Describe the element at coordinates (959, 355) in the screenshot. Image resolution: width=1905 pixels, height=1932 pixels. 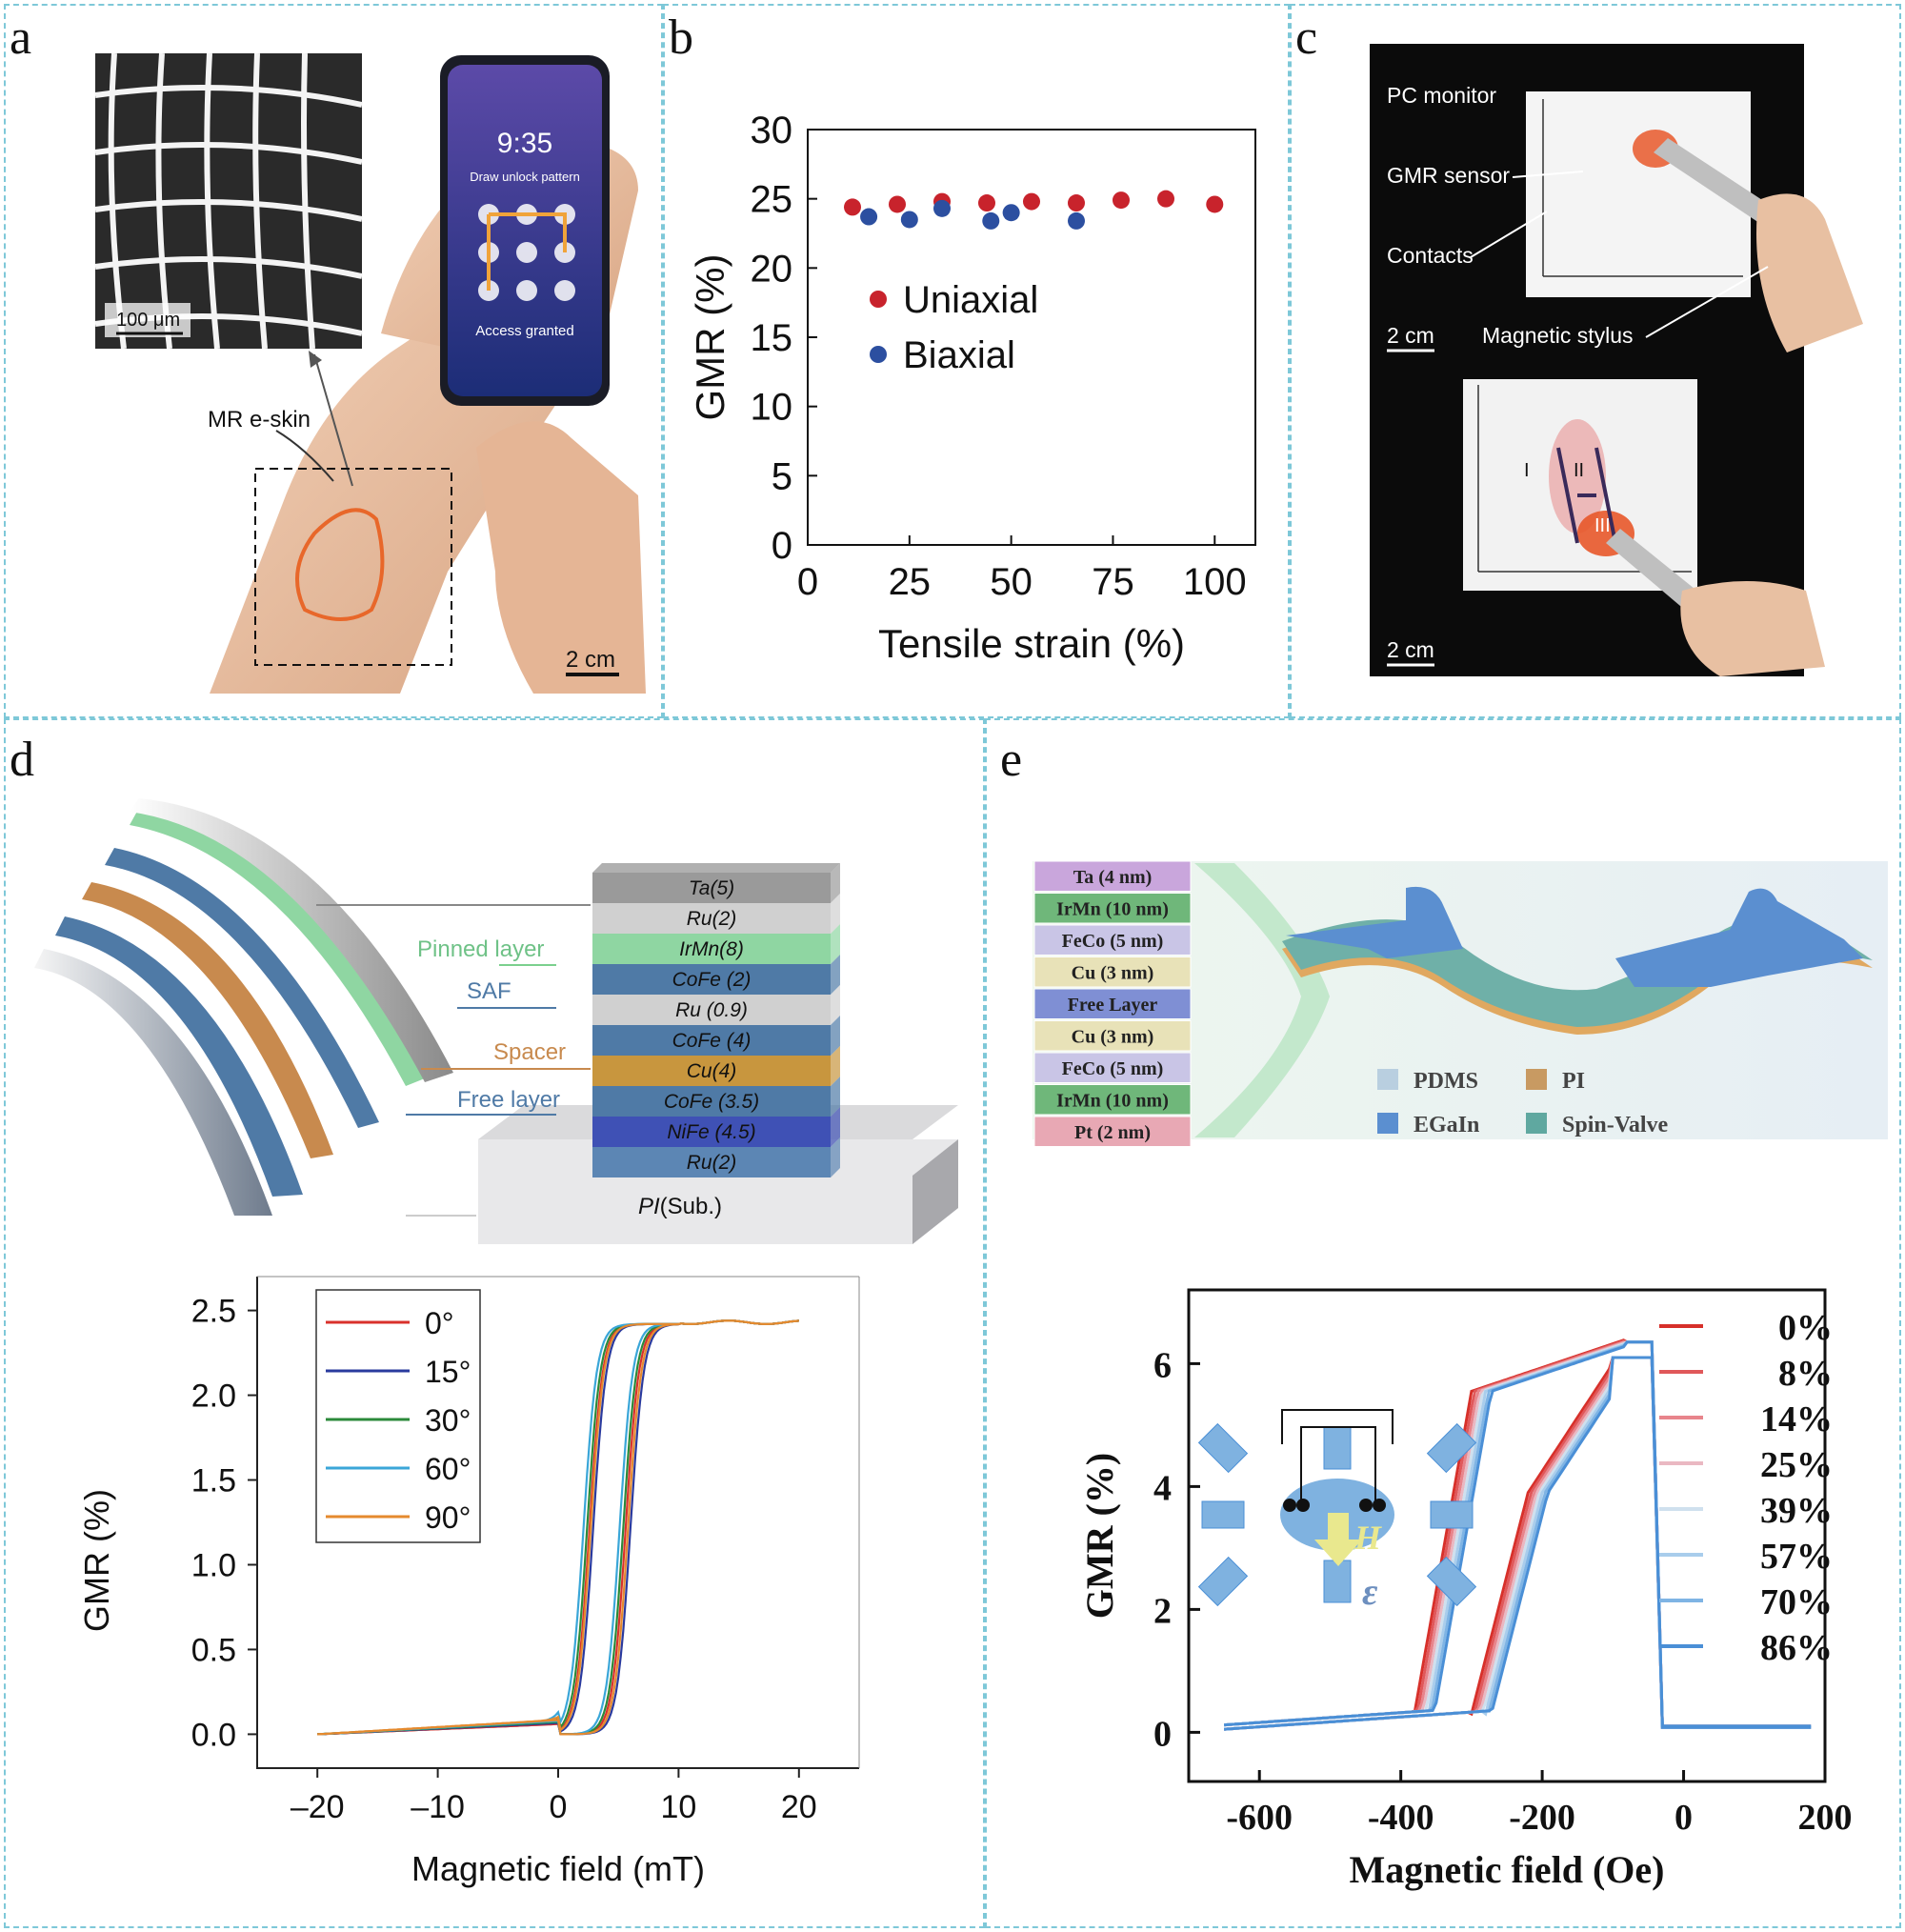
I see `legend-label-biaxial: Biaxial` at that location.